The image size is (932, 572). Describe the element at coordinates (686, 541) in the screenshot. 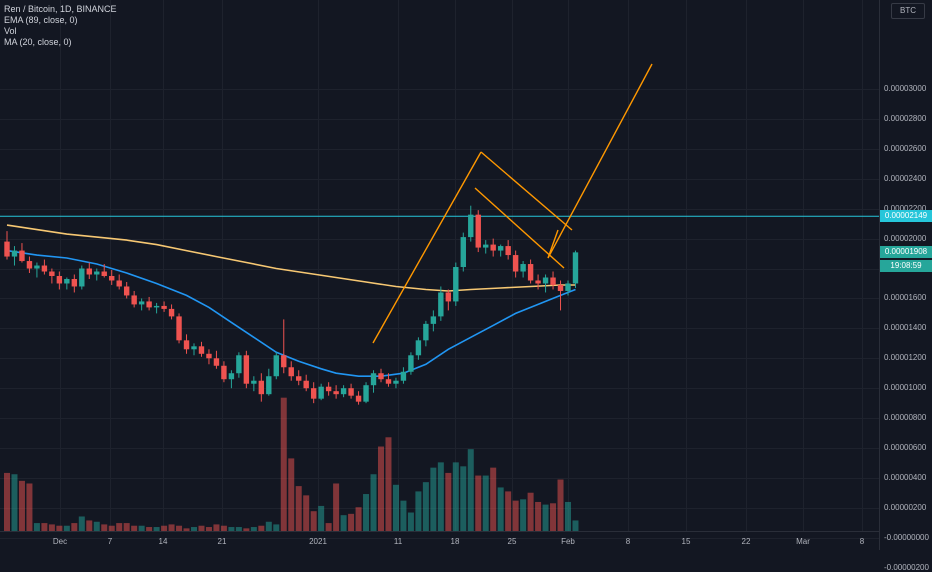

I see `time-tick-label: 15` at that location.